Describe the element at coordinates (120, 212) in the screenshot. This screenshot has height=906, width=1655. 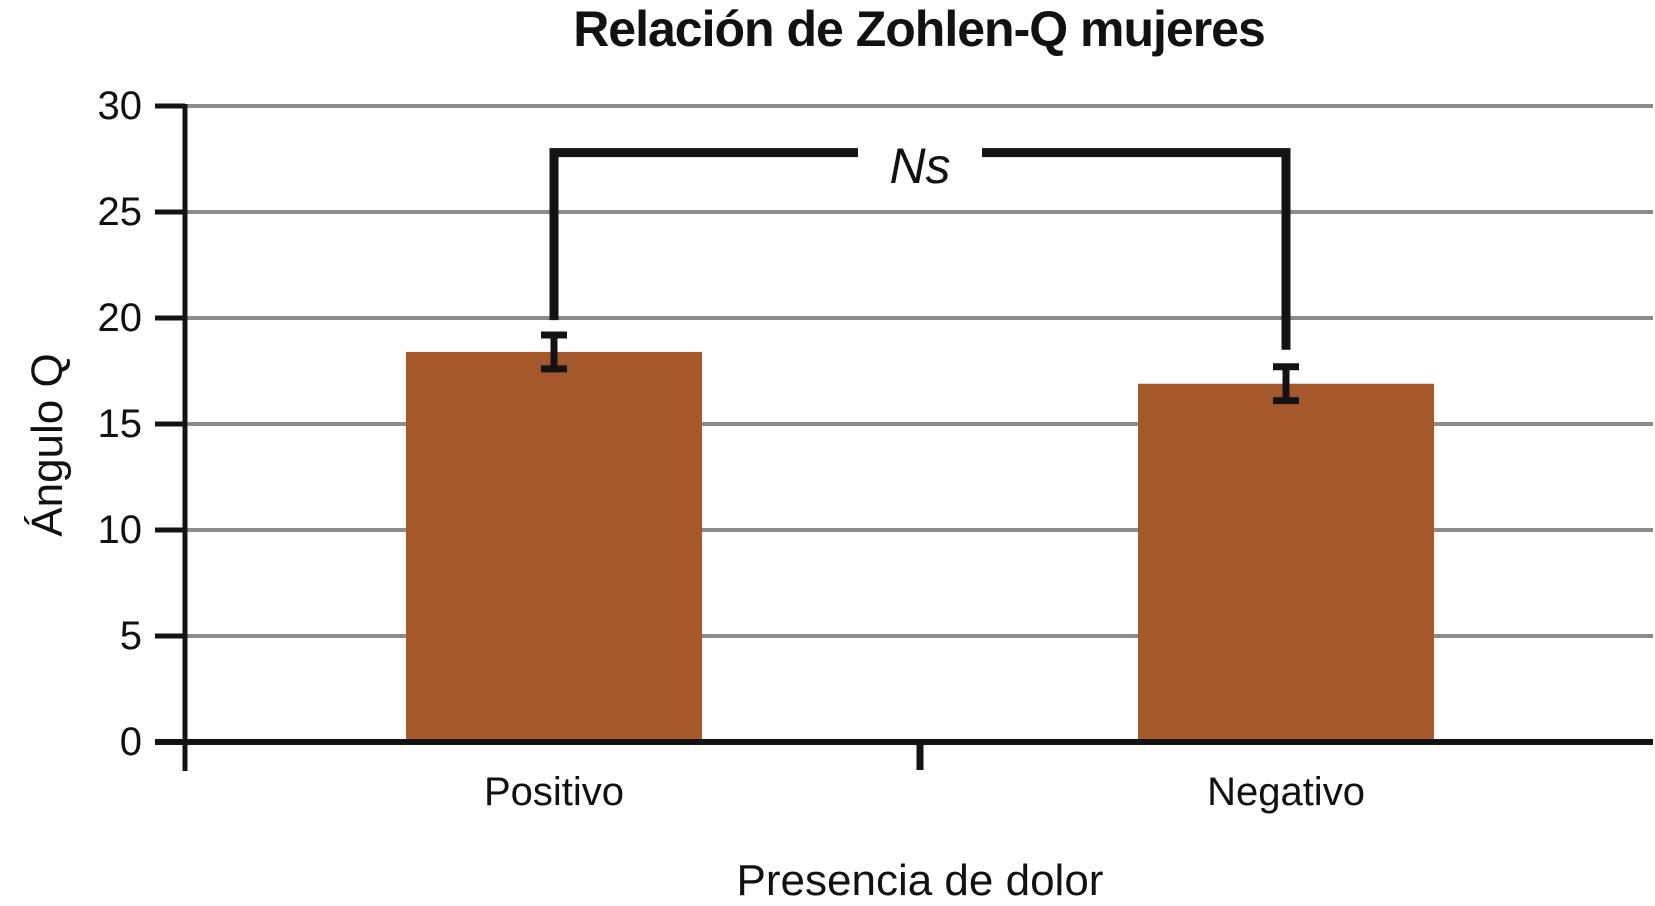
I see `y-tick-label: 25` at that location.